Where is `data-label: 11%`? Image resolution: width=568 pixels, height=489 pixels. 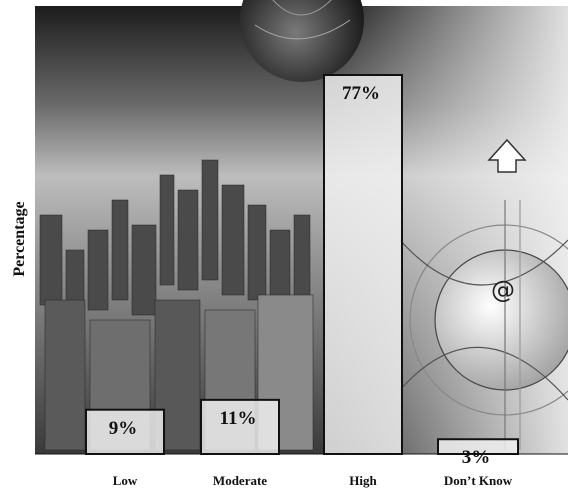
data-label: 11% is located at coordinates (238, 418).